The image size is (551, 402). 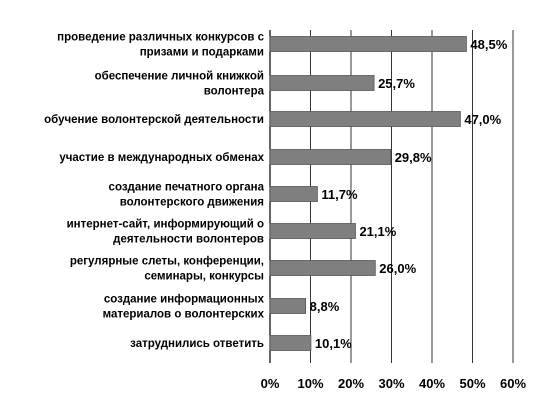 I want to click on value-label-3: 29,8%, so click(x=413, y=157).